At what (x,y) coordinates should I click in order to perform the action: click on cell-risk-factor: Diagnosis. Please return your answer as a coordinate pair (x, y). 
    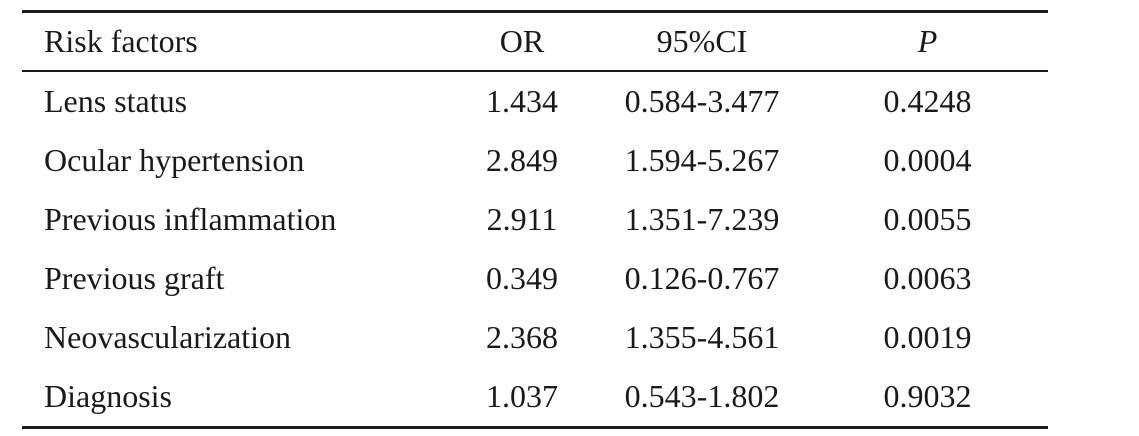
    Looking at the image, I should click on (224, 398).